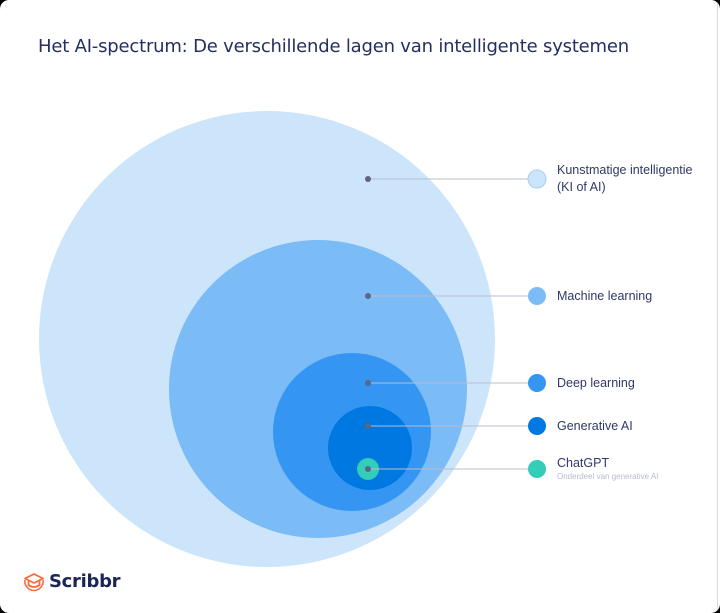 The height and width of the screenshot is (613, 720). I want to click on legend-label-chatgpt: ChatGPT, so click(583, 463).